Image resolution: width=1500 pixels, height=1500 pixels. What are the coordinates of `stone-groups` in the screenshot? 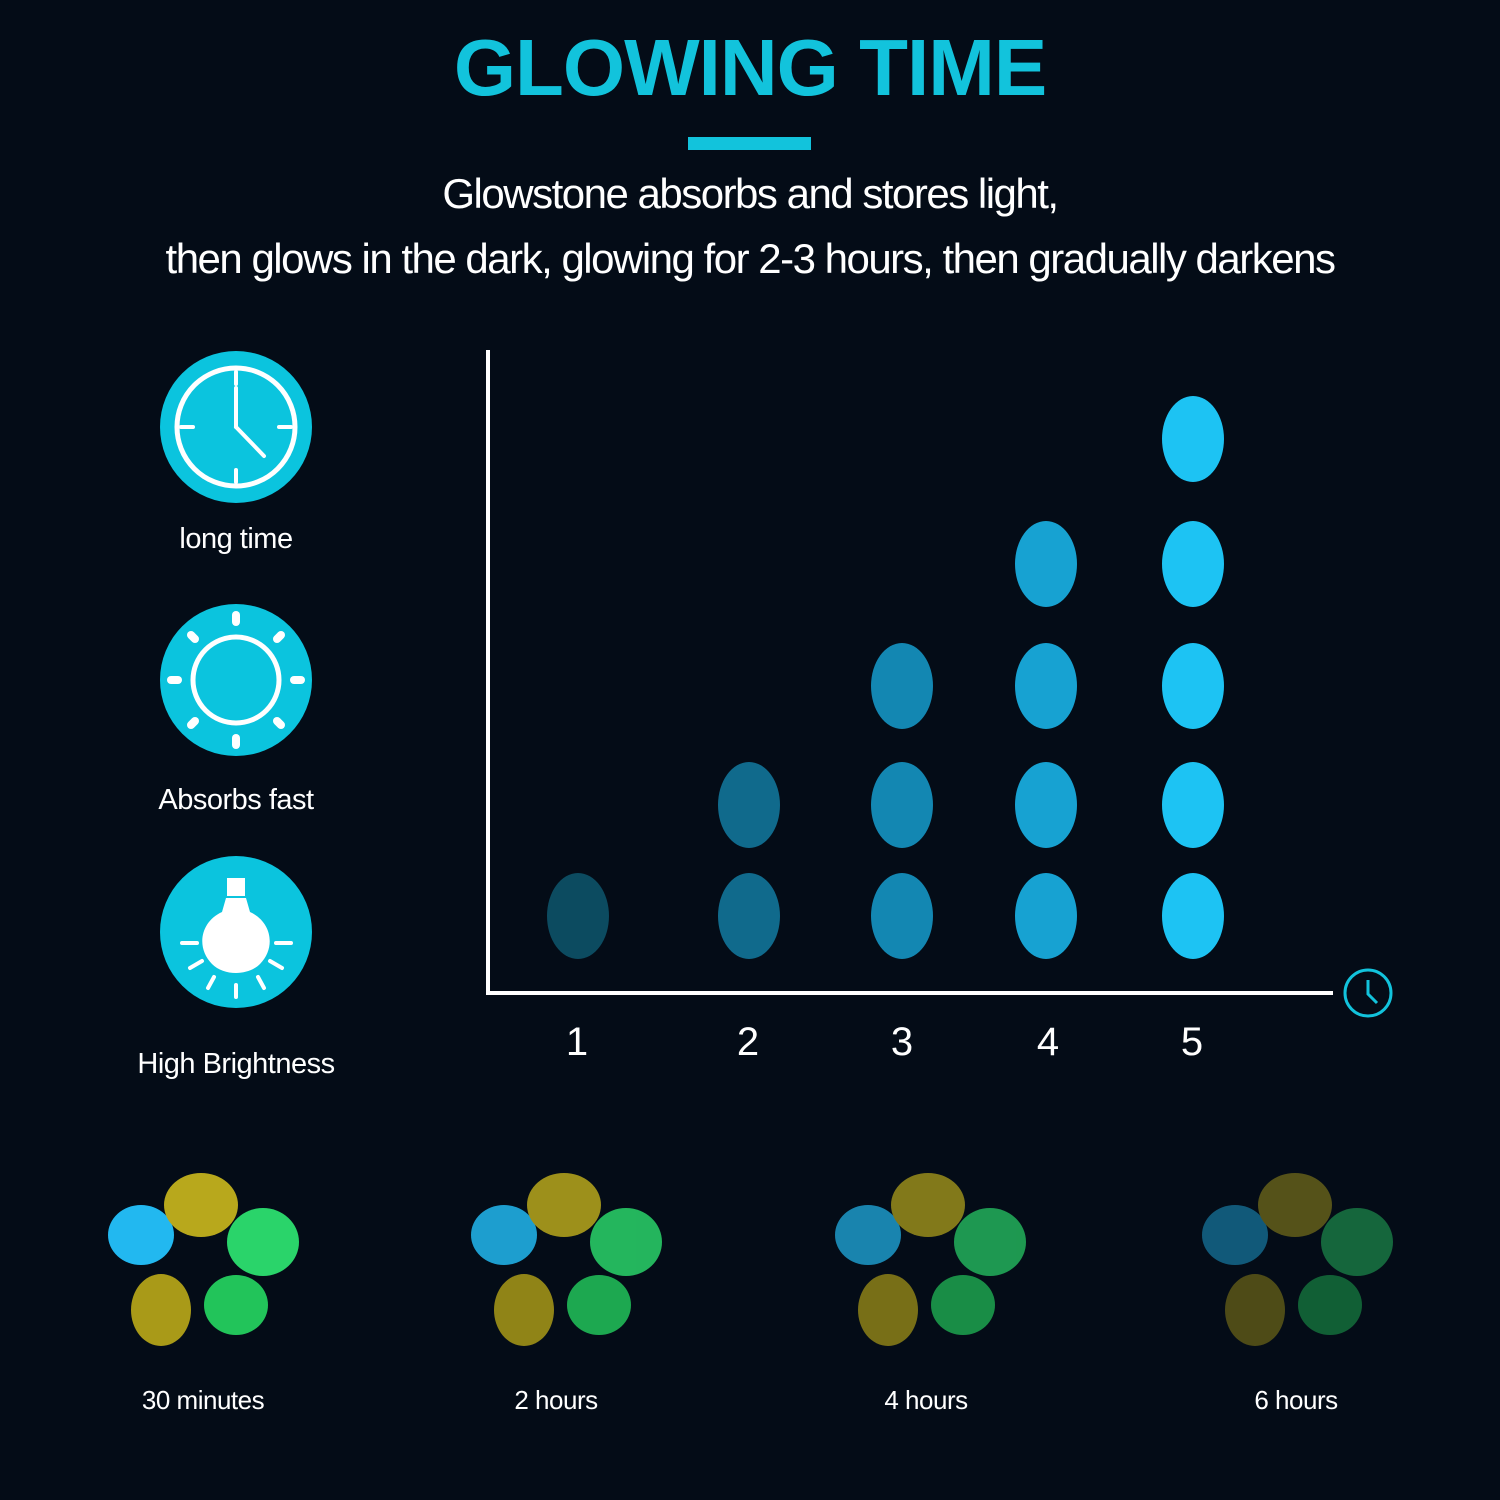 It's located at (750, 1259).